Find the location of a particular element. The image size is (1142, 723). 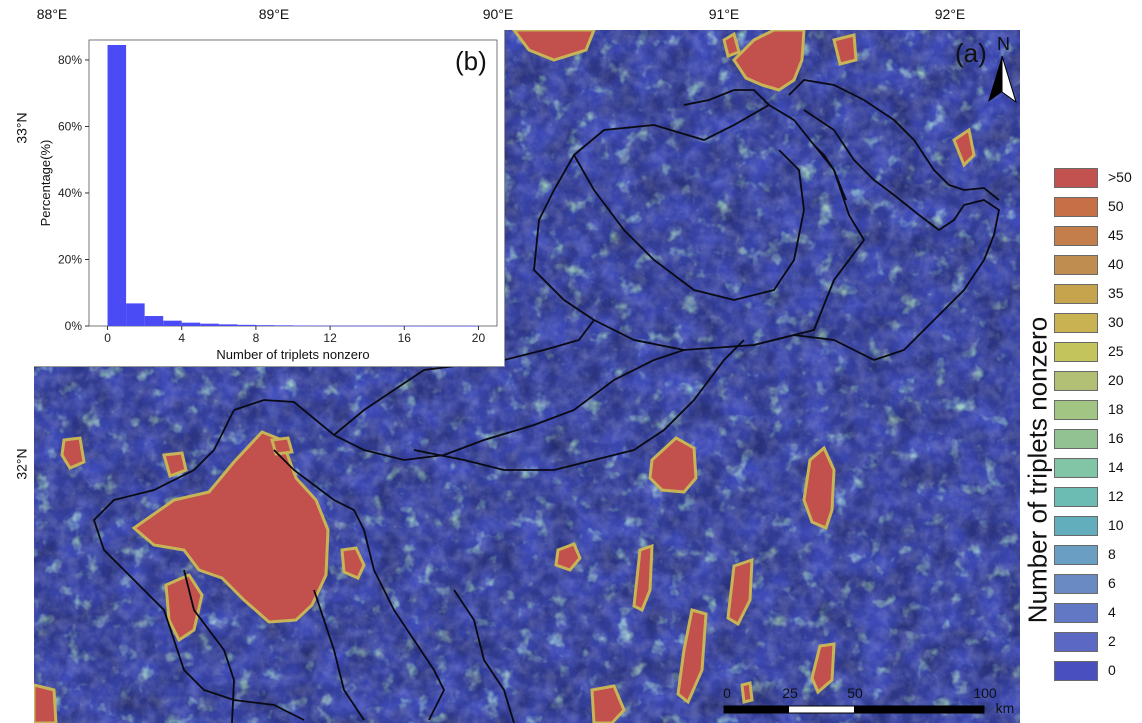

y-tick-label: 0% is located at coordinates (74, 326).